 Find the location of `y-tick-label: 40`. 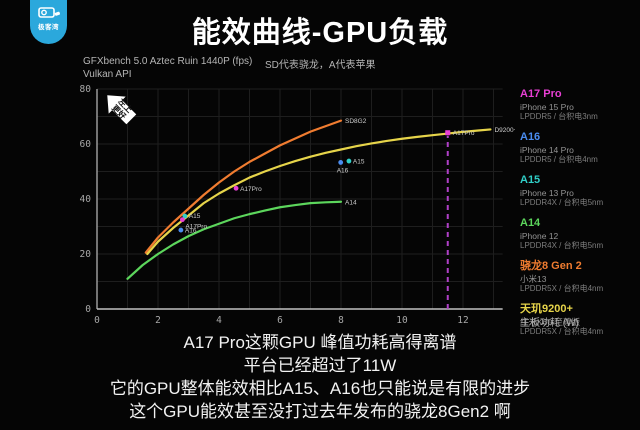

y-tick-label: 40 is located at coordinates (86, 199).